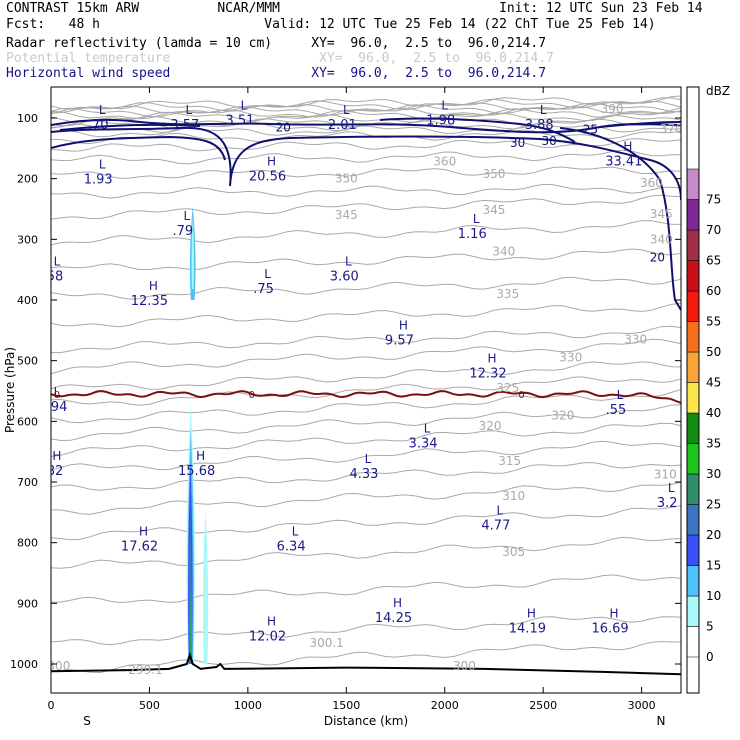 The height and width of the screenshot is (740, 740). What do you see at coordinates (661, 721) in the screenshot?
I see `north-end-label: N` at bounding box center [661, 721].